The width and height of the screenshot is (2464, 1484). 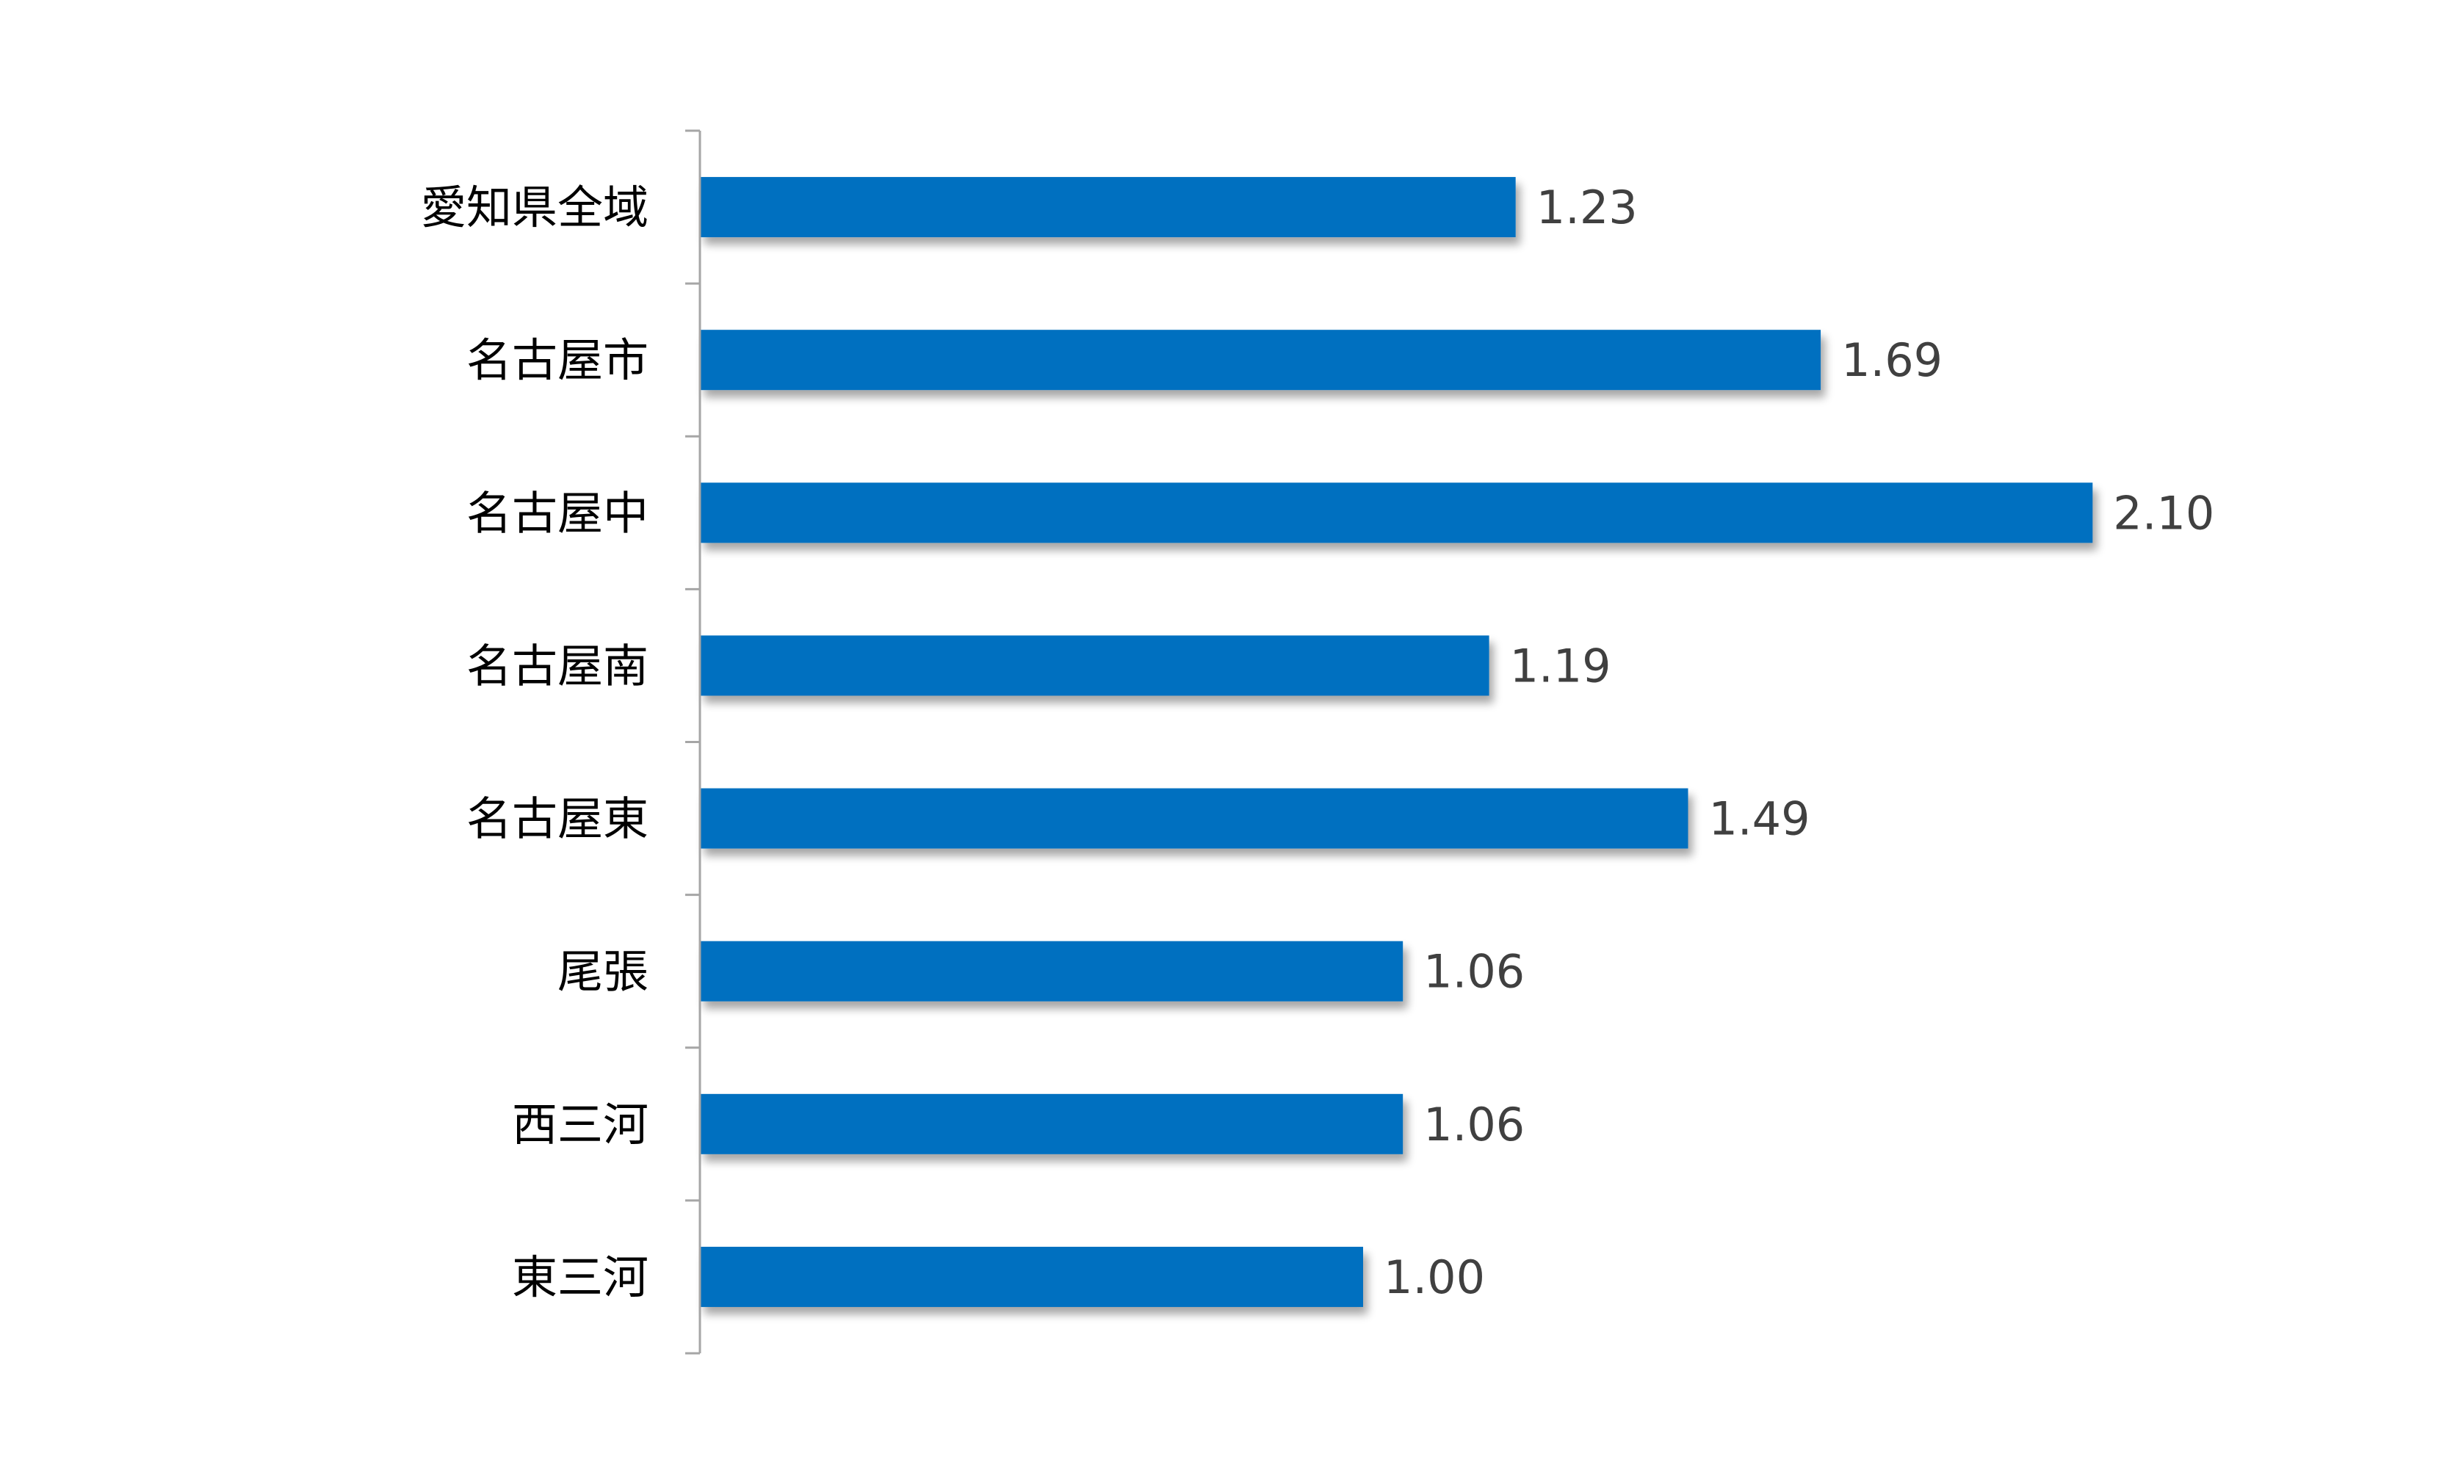 I want to click on category-label: 名古屋市, so click(x=557, y=360).